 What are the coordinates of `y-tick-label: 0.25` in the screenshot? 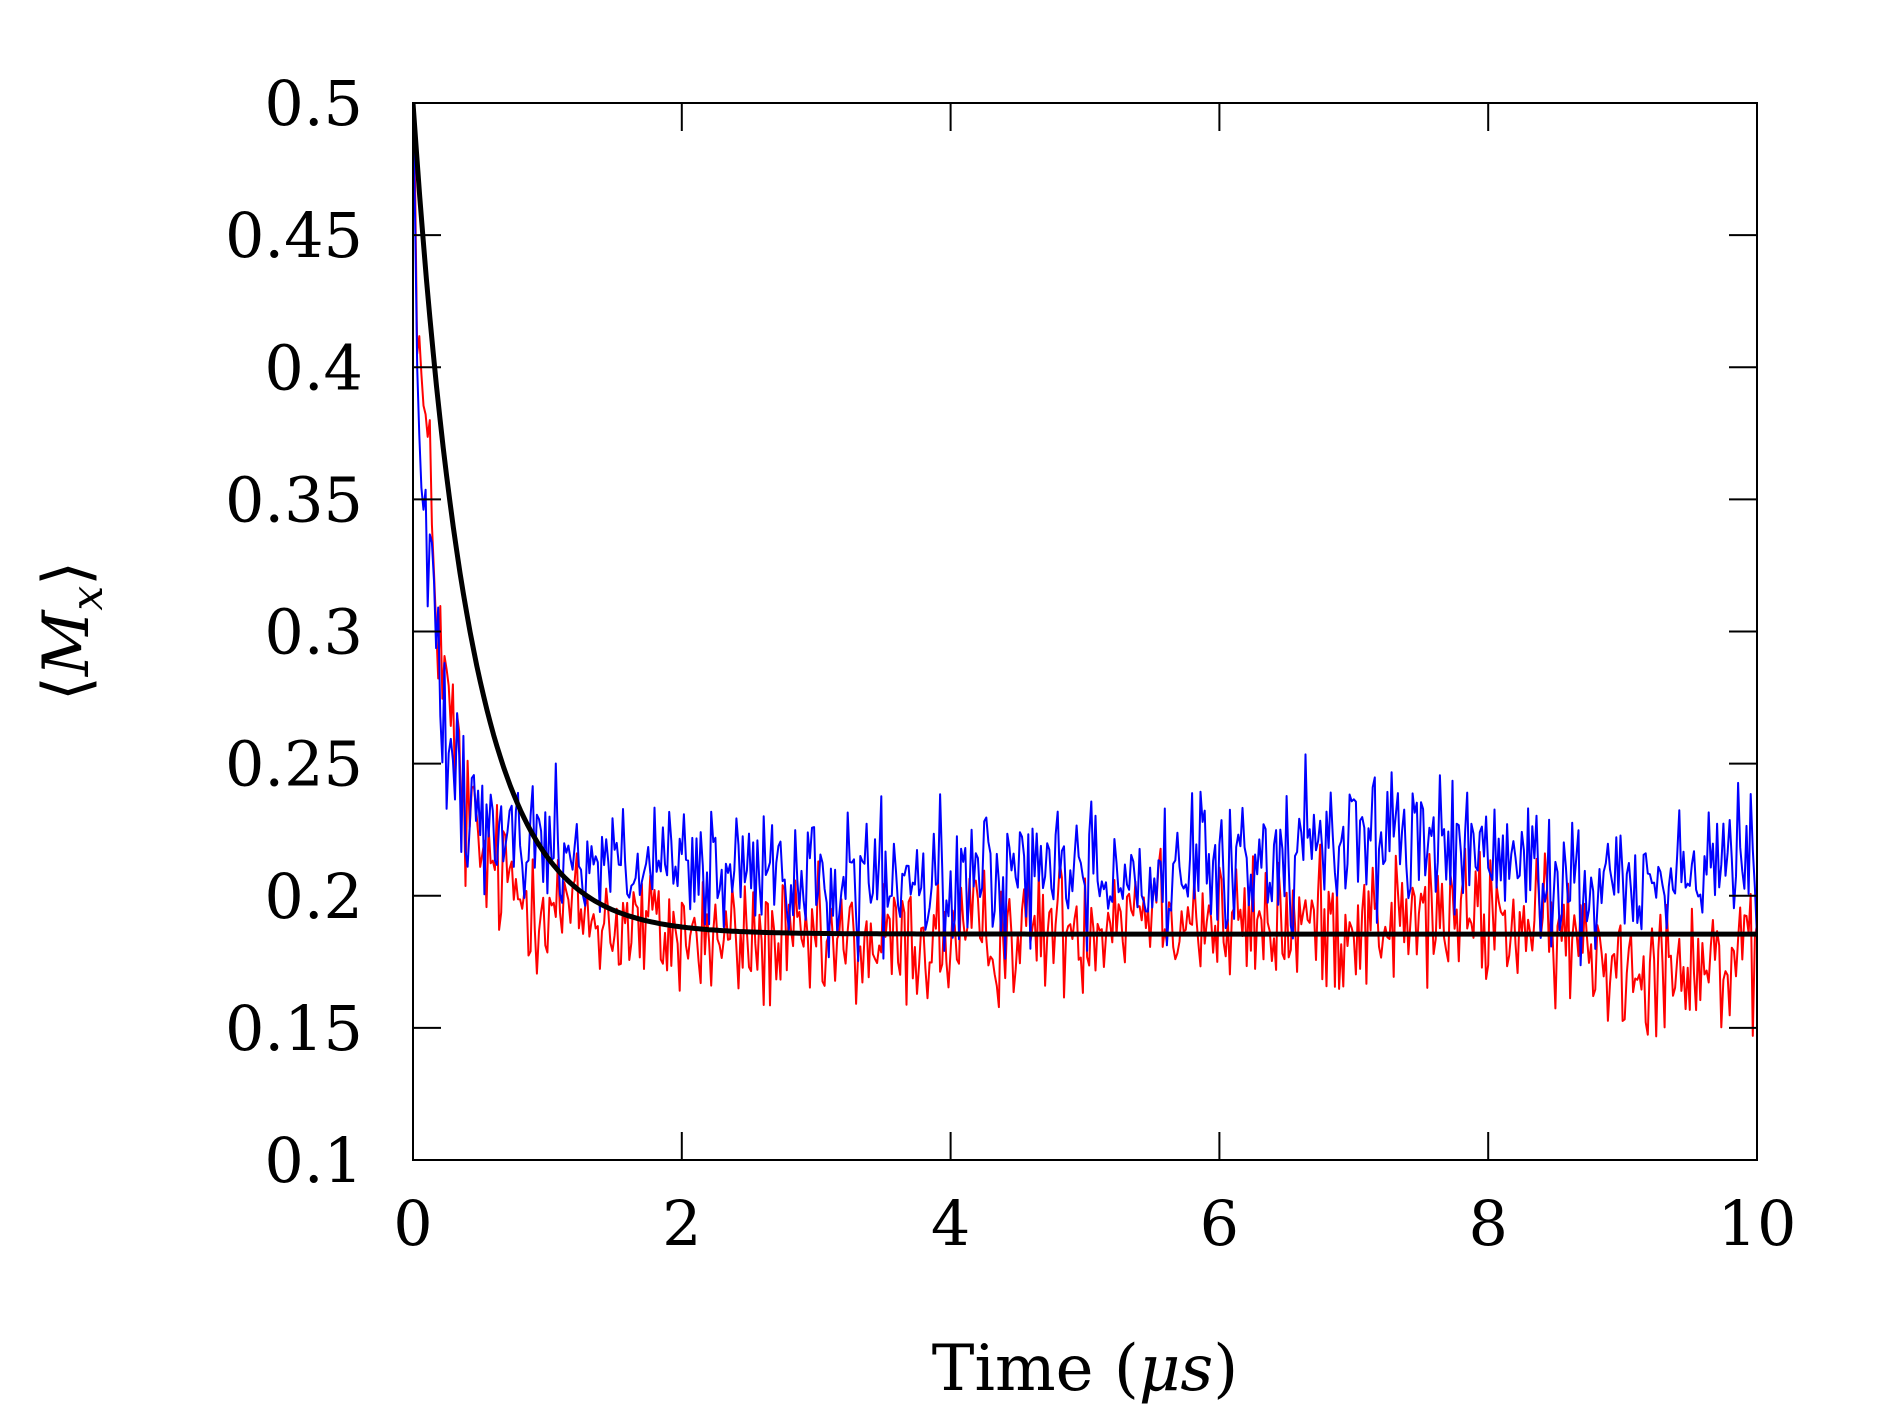 It's located at (294, 764).